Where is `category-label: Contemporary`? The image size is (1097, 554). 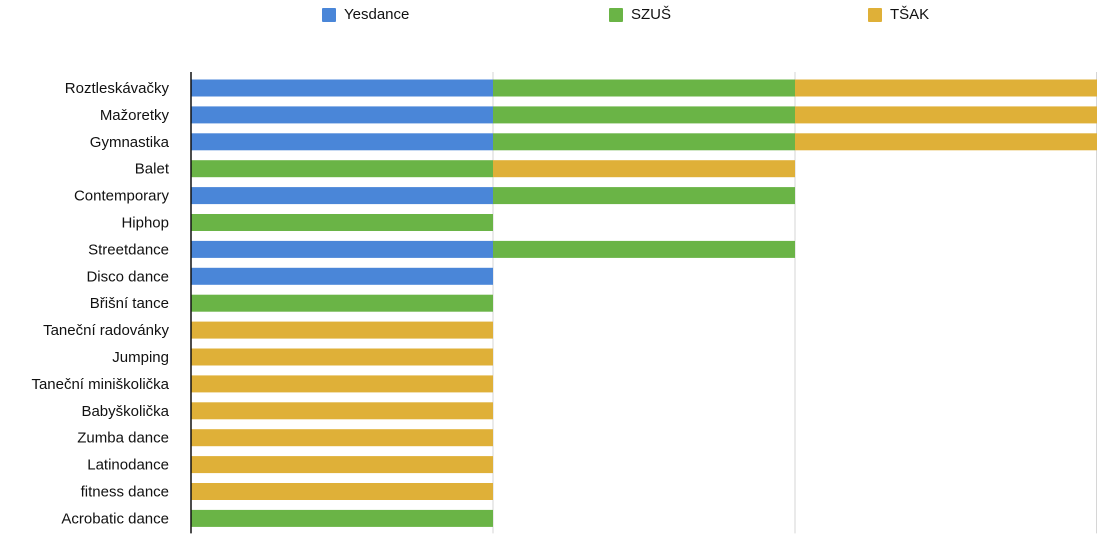
category-label: Contemporary is located at coordinates (122, 196).